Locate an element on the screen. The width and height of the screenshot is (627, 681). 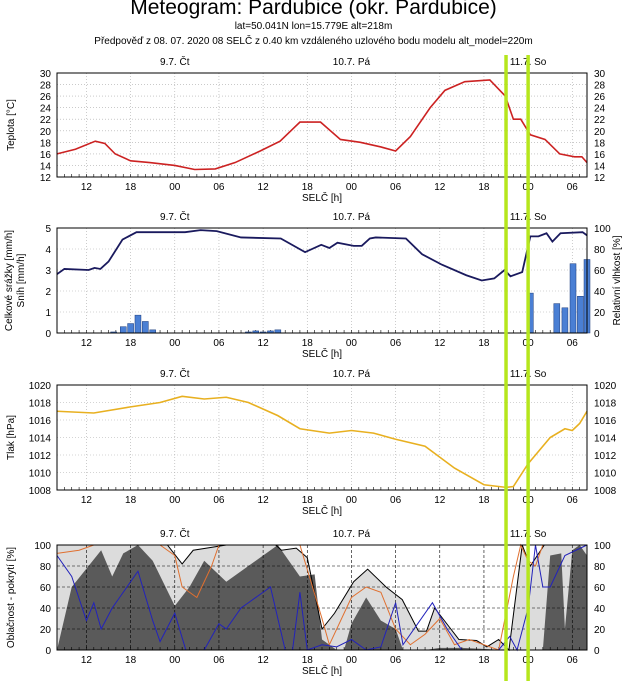
y-tick-label-right: 18 is located at coordinates (600, 143).